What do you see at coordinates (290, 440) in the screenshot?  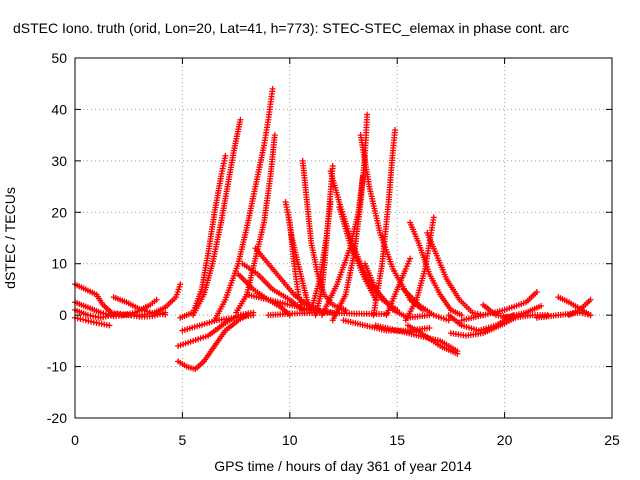 I see `x-tick-label: 10` at bounding box center [290, 440].